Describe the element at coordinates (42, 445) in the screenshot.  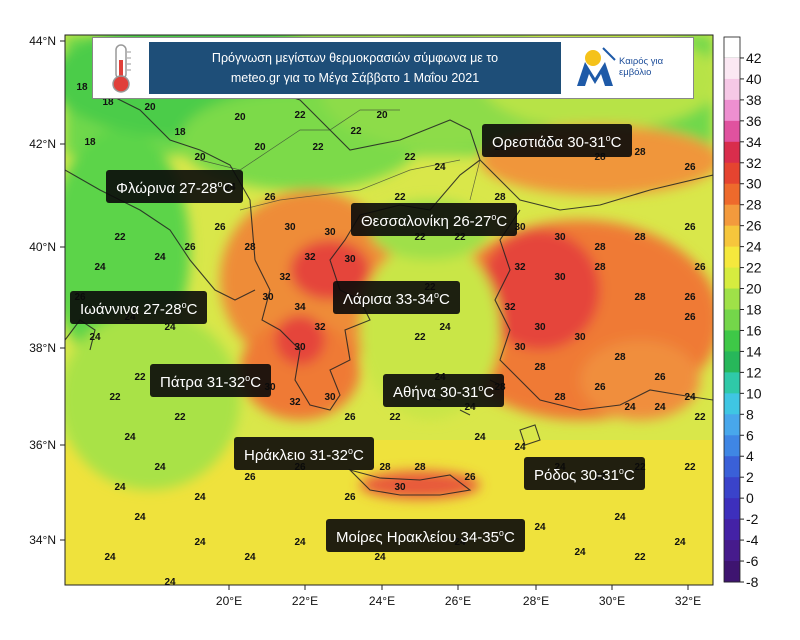
I see `latitude-tick-label: 36°N` at that location.